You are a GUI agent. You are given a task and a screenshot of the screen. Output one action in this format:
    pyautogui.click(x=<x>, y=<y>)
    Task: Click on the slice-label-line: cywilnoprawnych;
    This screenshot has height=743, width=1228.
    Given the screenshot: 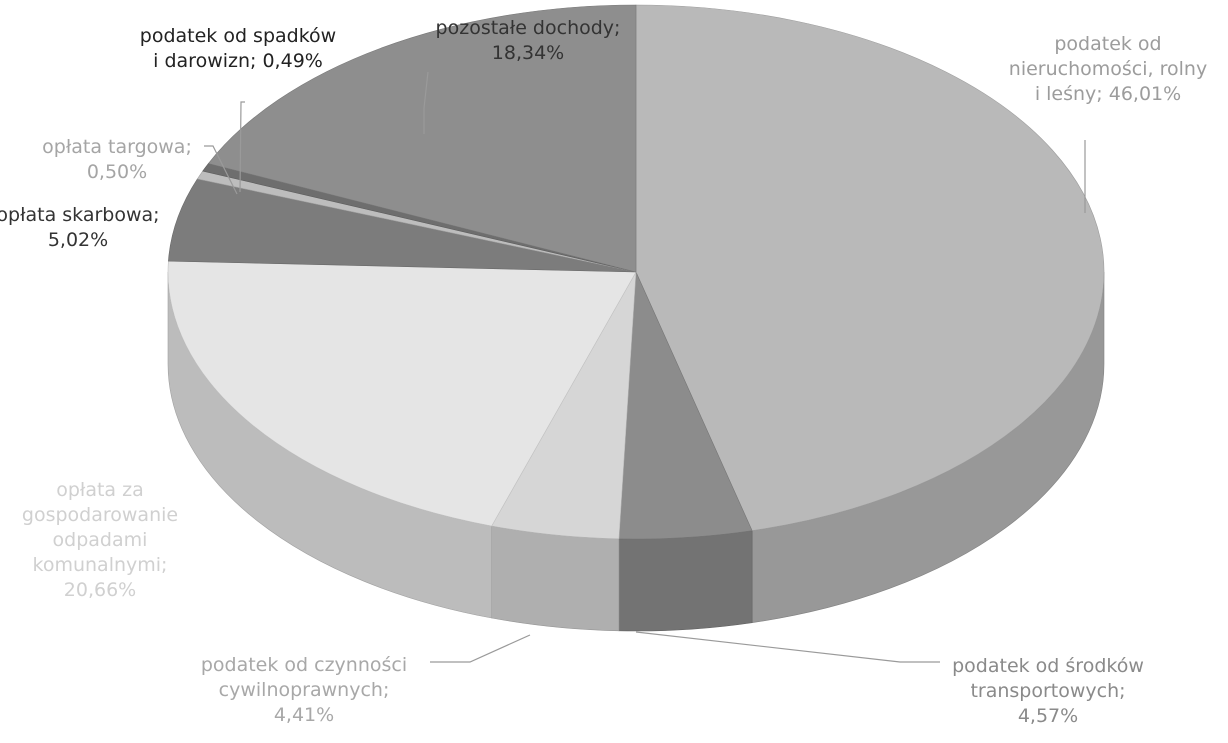 What is the action you would take?
    pyautogui.click(x=304, y=690)
    